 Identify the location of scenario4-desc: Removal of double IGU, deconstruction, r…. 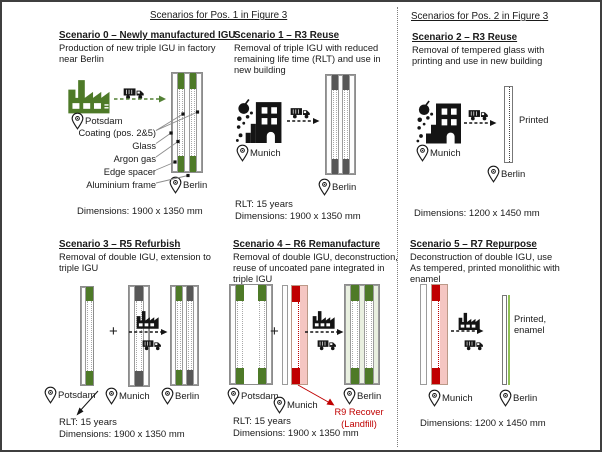
(315, 268).